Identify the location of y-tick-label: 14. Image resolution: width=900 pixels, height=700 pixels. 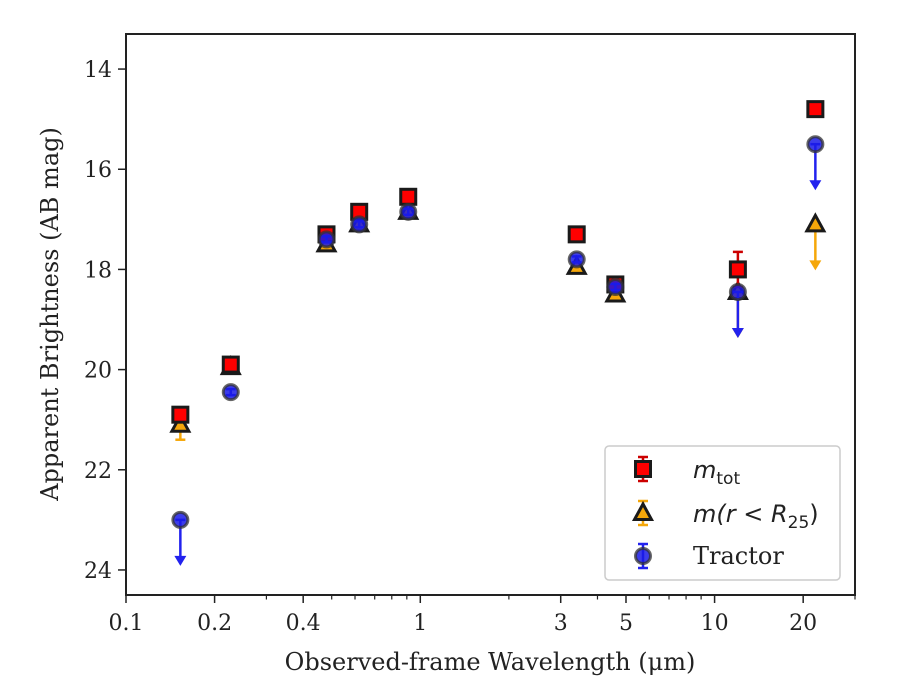
(98, 70).